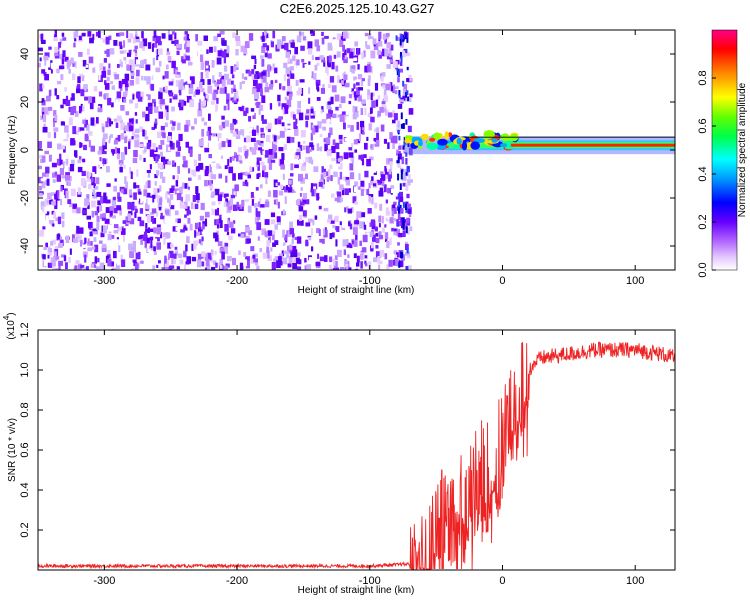 Image resolution: width=750 pixels, height=600 pixels. I want to click on band-blob, so click(424, 136).